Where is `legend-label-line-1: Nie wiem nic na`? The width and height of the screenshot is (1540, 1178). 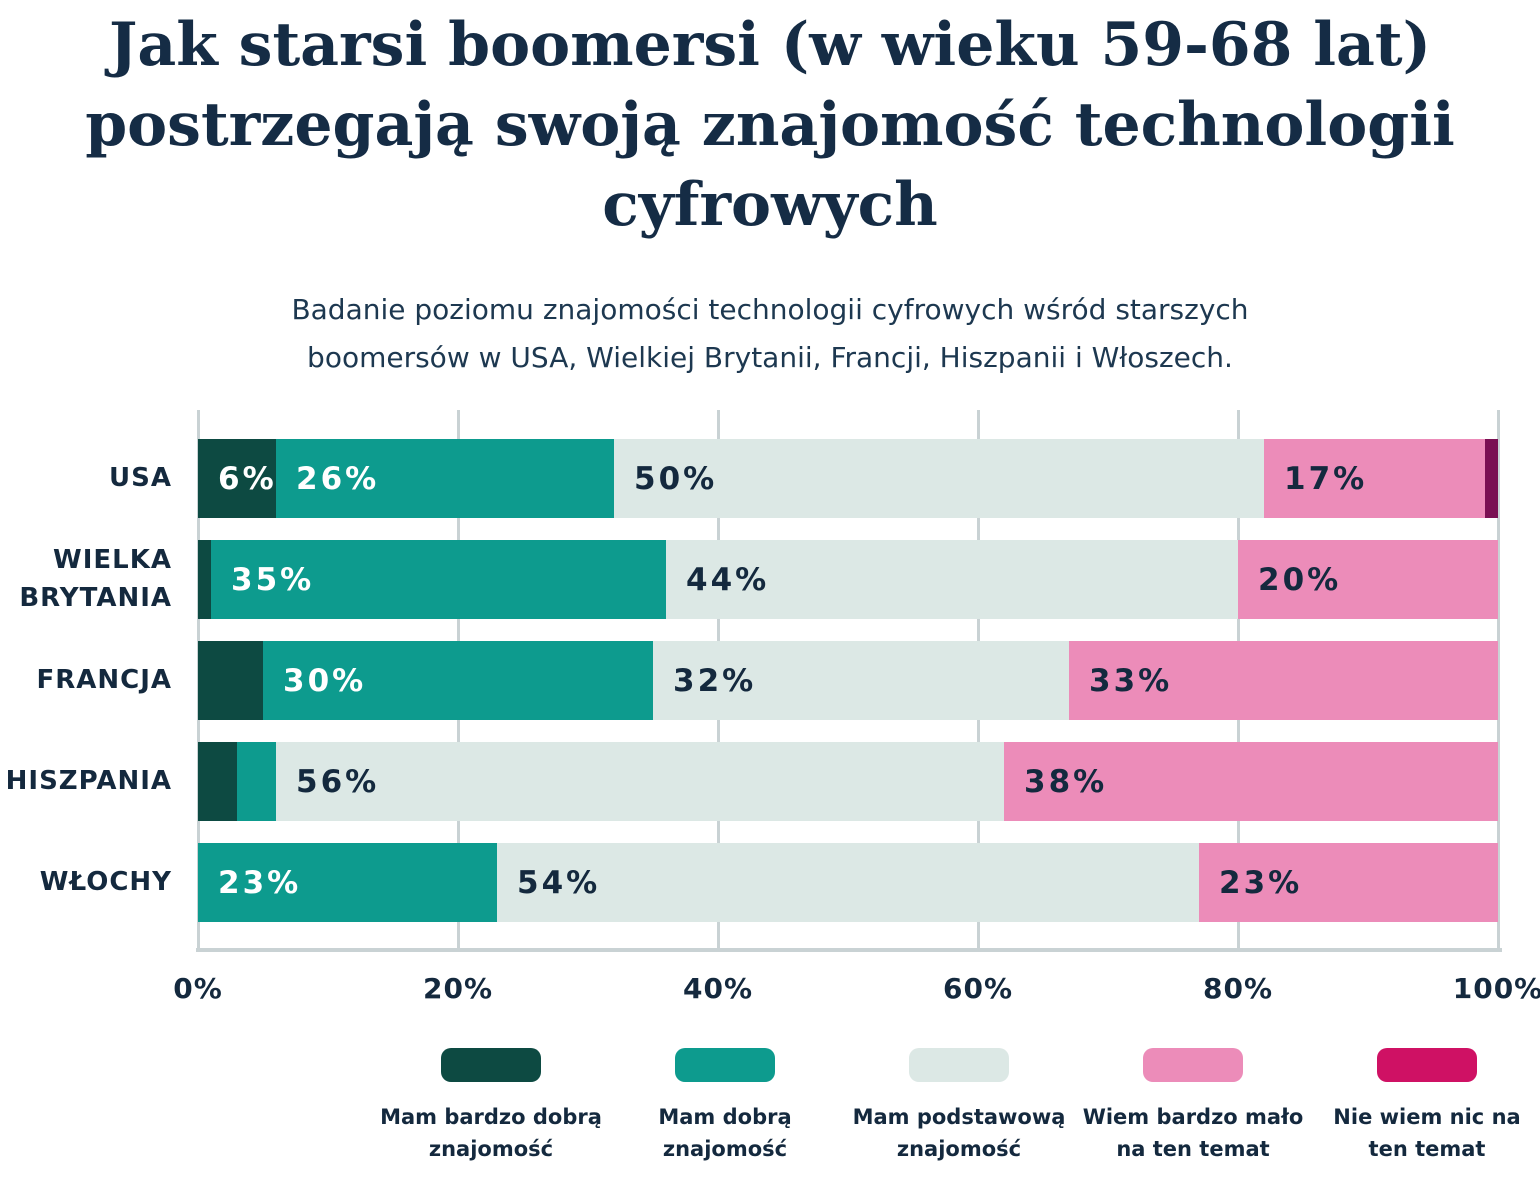
legend-label-line-1: Nie wiem nic na is located at coordinates (1427, 1117).